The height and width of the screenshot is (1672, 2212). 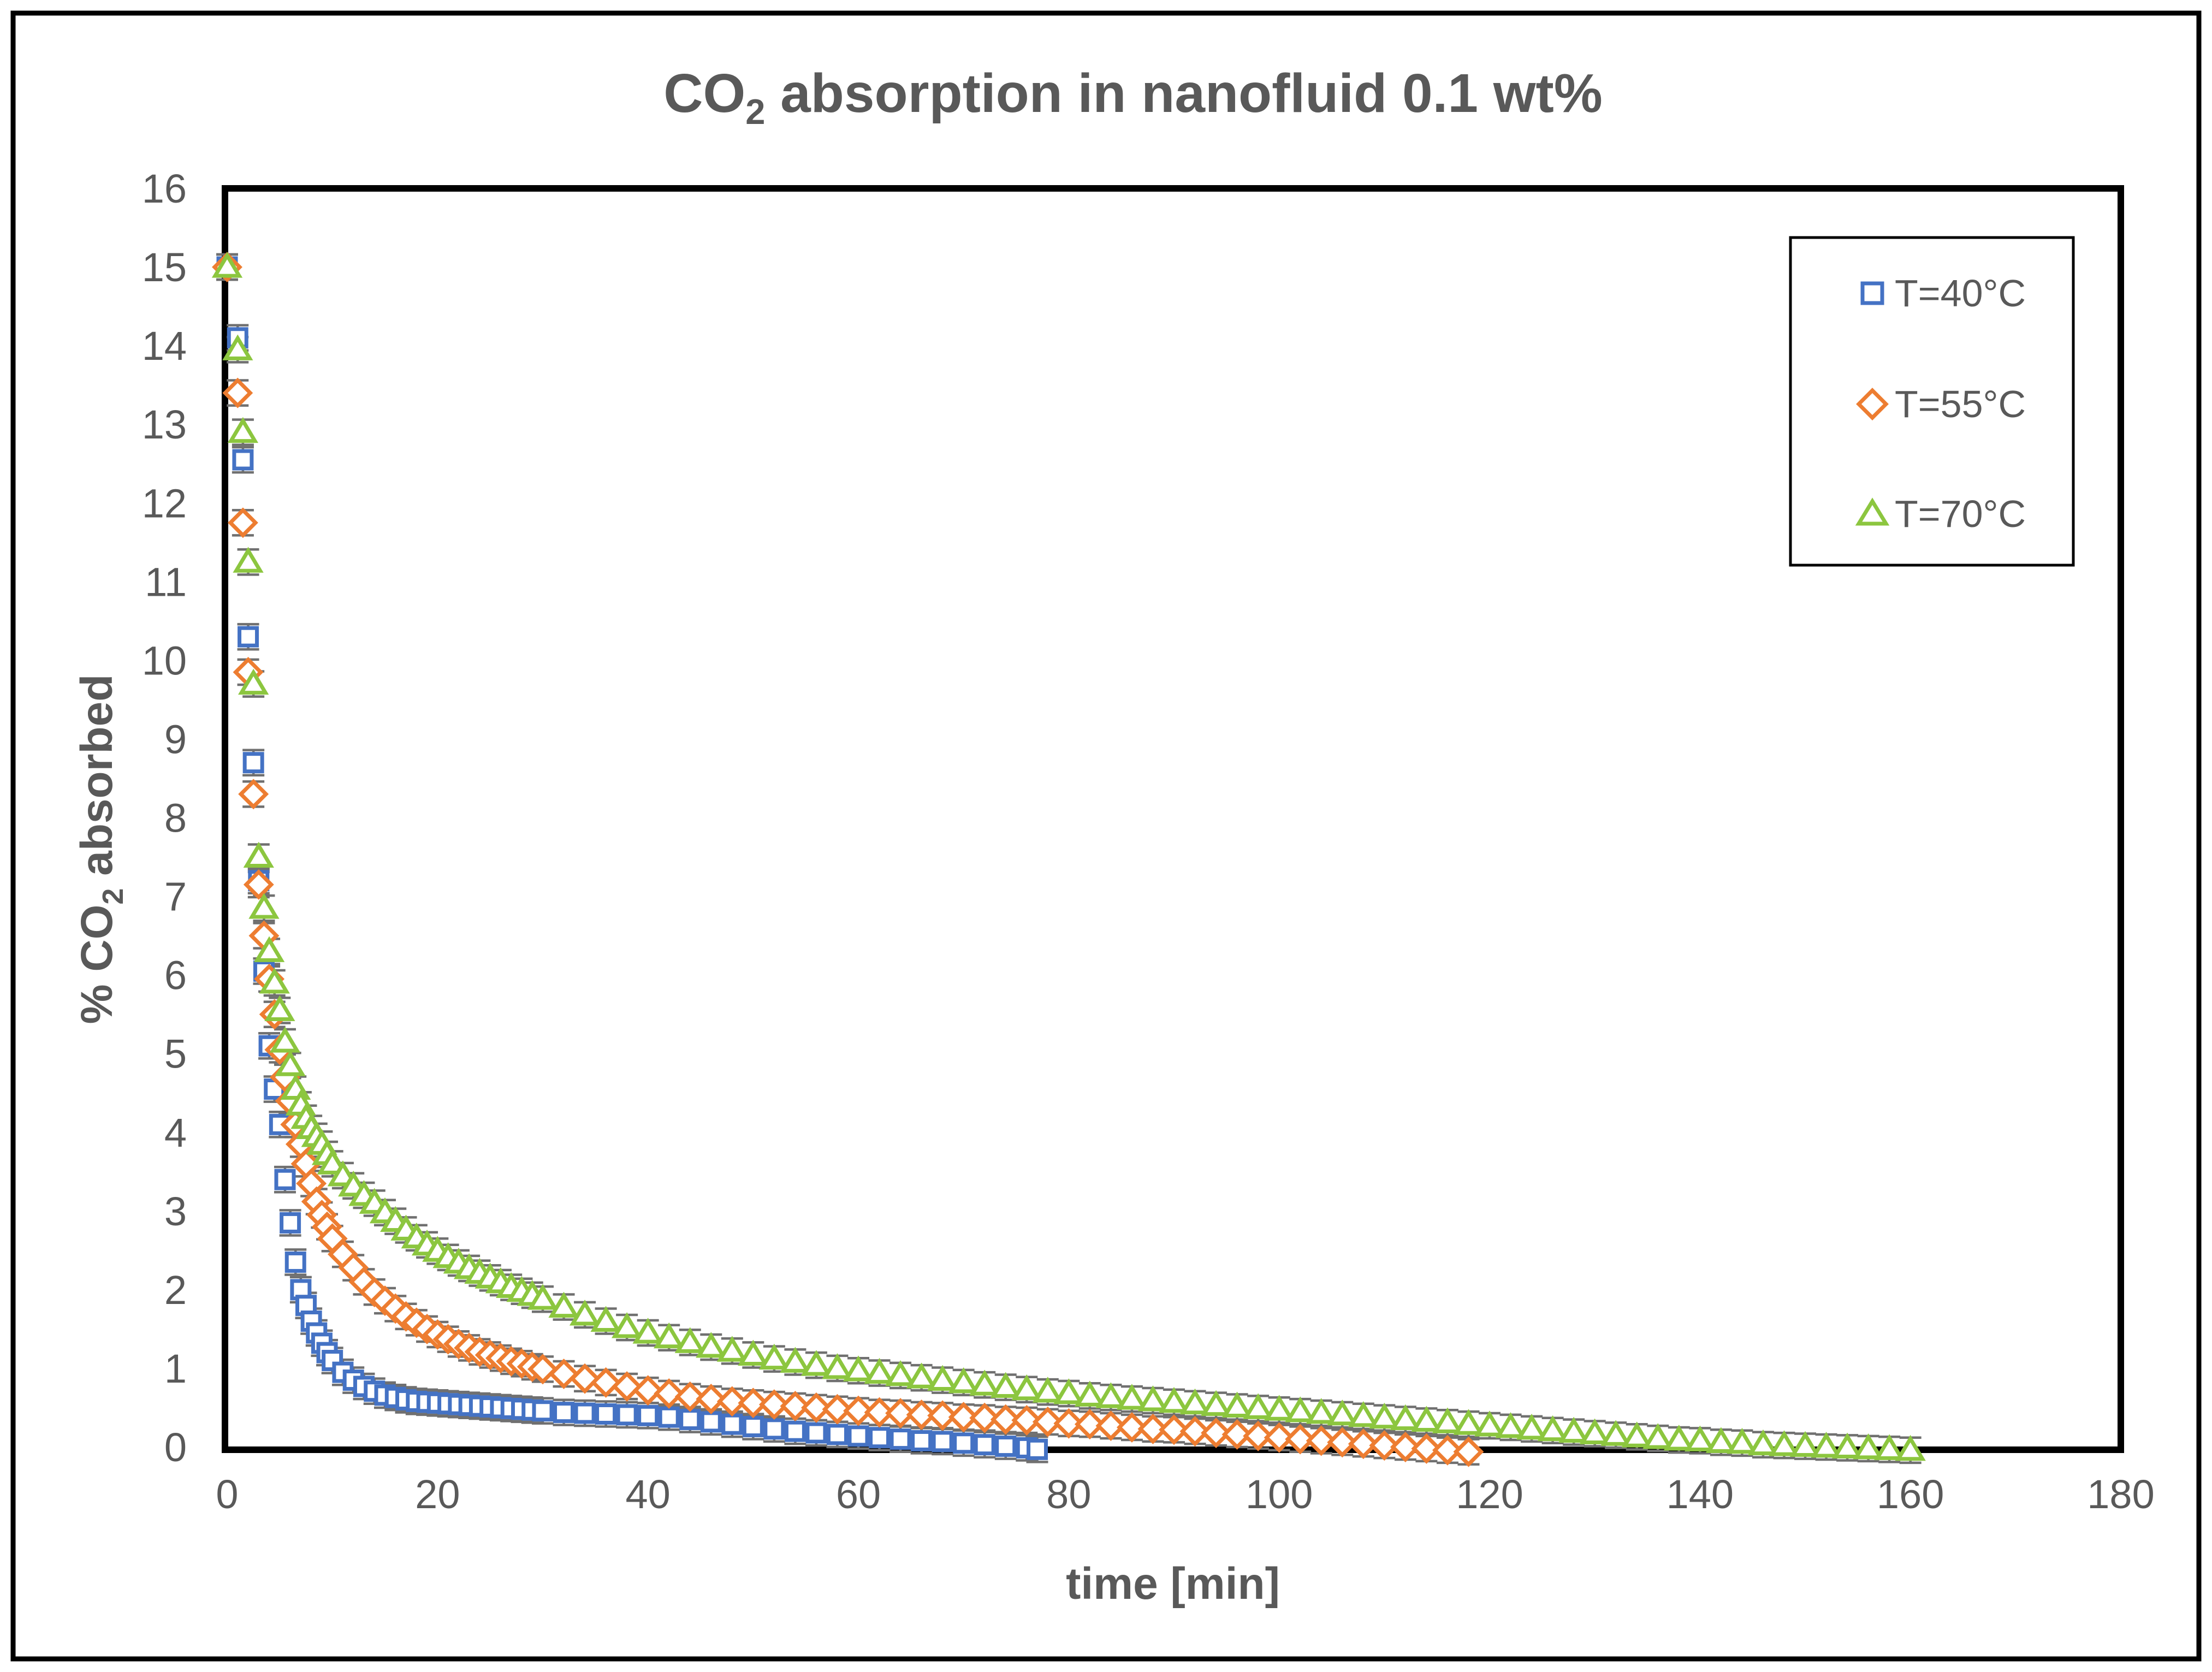 What do you see at coordinates (2120, 1494) in the screenshot?
I see `x-tick-label-180: 180` at bounding box center [2120, 1494].